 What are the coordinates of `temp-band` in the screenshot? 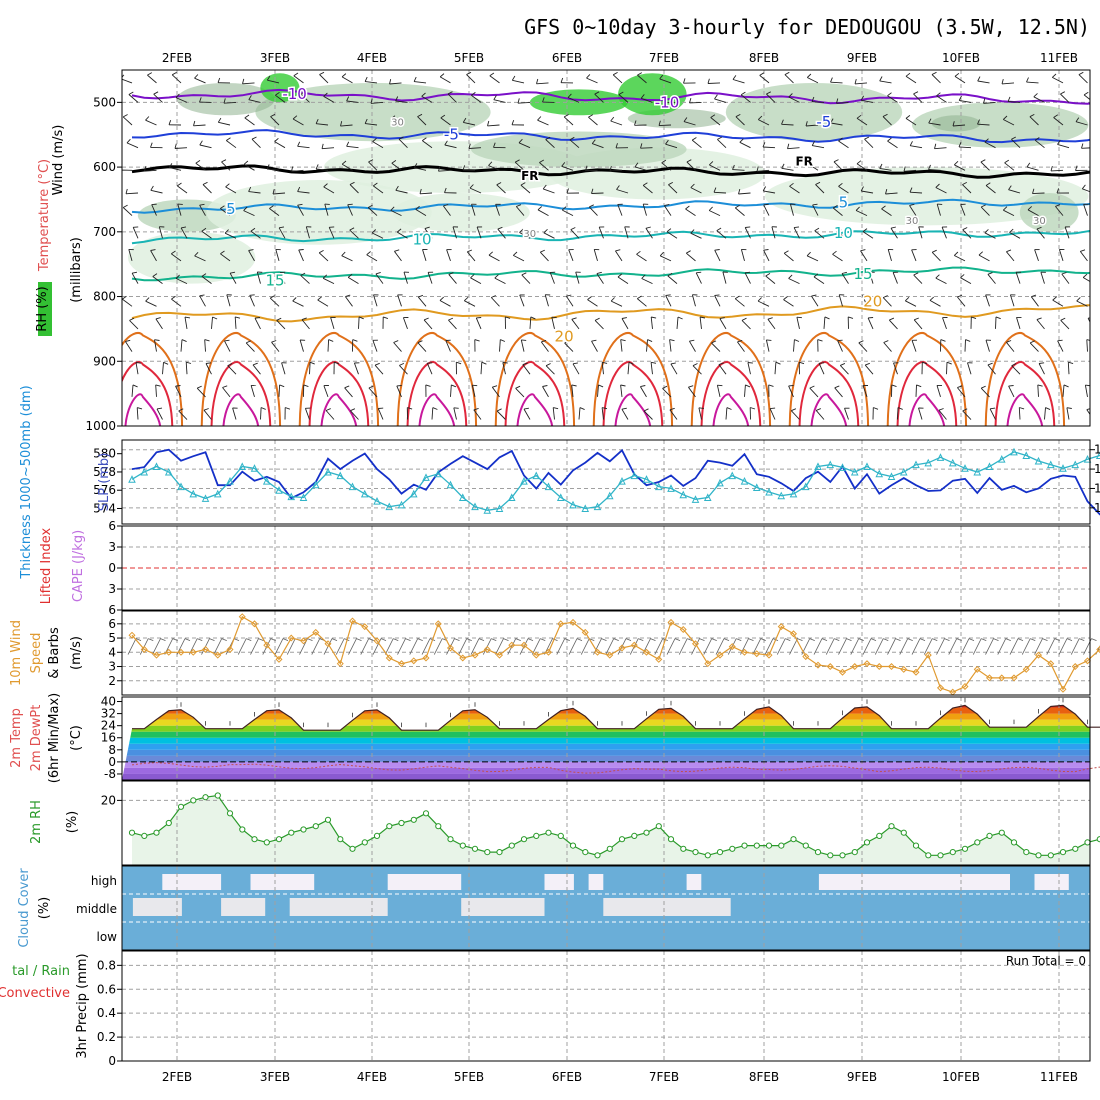 It's located at (606, 770).